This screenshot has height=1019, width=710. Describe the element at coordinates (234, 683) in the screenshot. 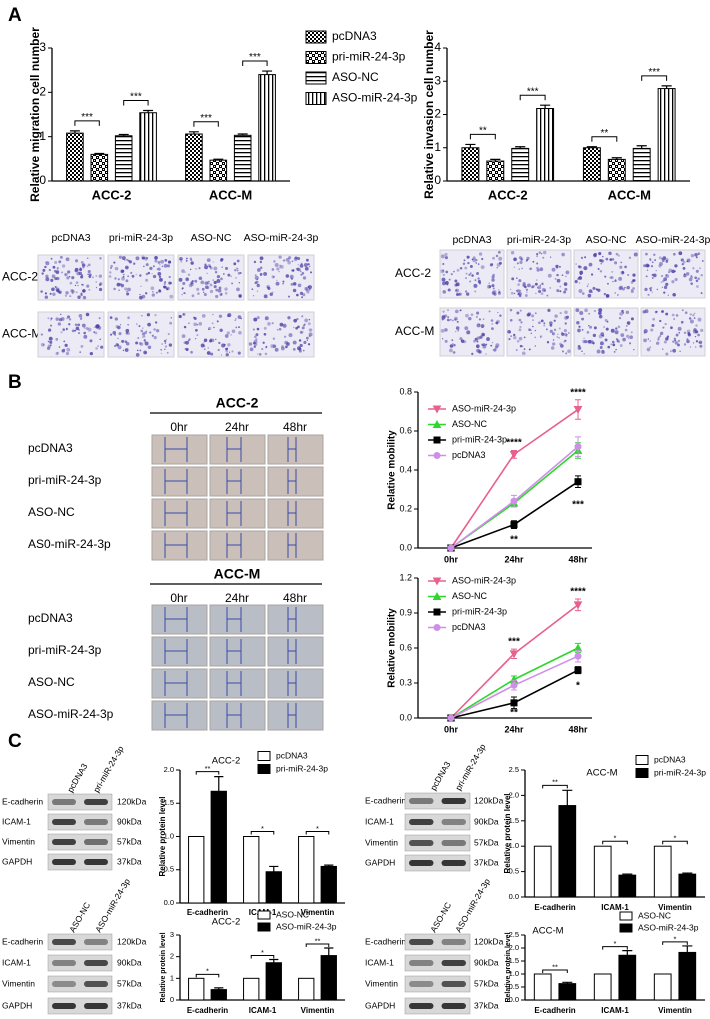

I see `scratch-marks` at that location.